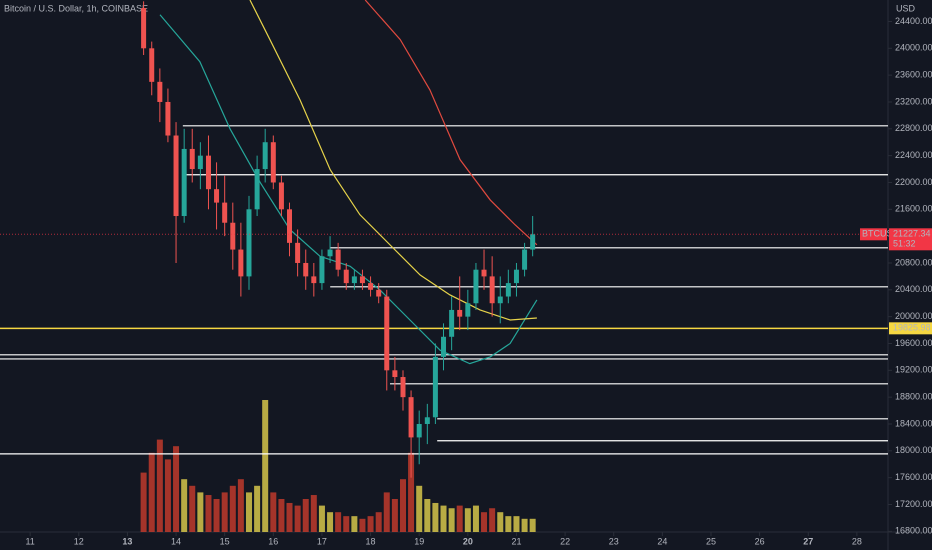 The height and width of the screenshot is (550, 932). What do you see at coordinates (910, 328) in the screenshot?
I see `level-label-box` at bounding box center [910, 328].